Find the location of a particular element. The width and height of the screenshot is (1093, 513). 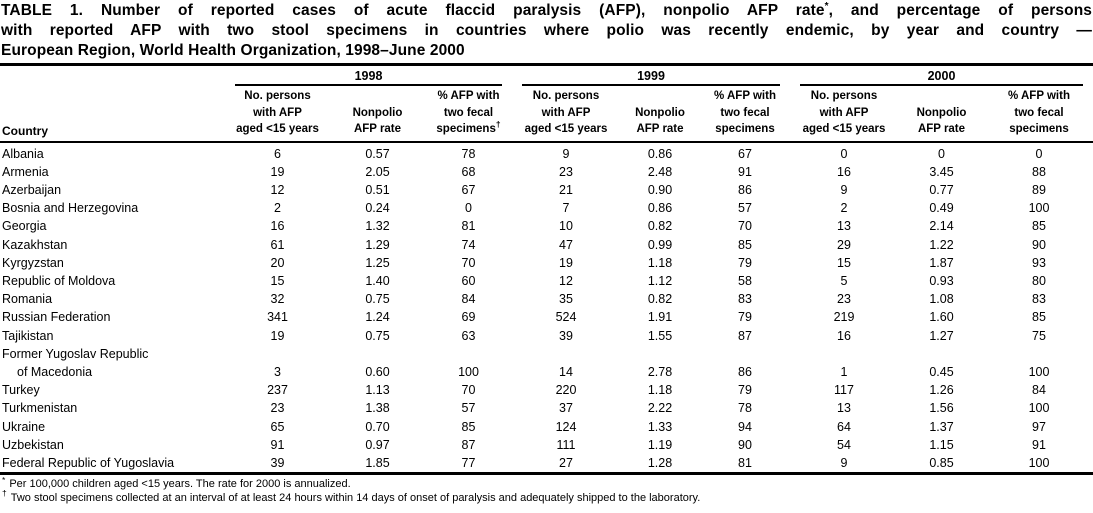

value-cell: 1.15 is located at coordinates (941, 444).